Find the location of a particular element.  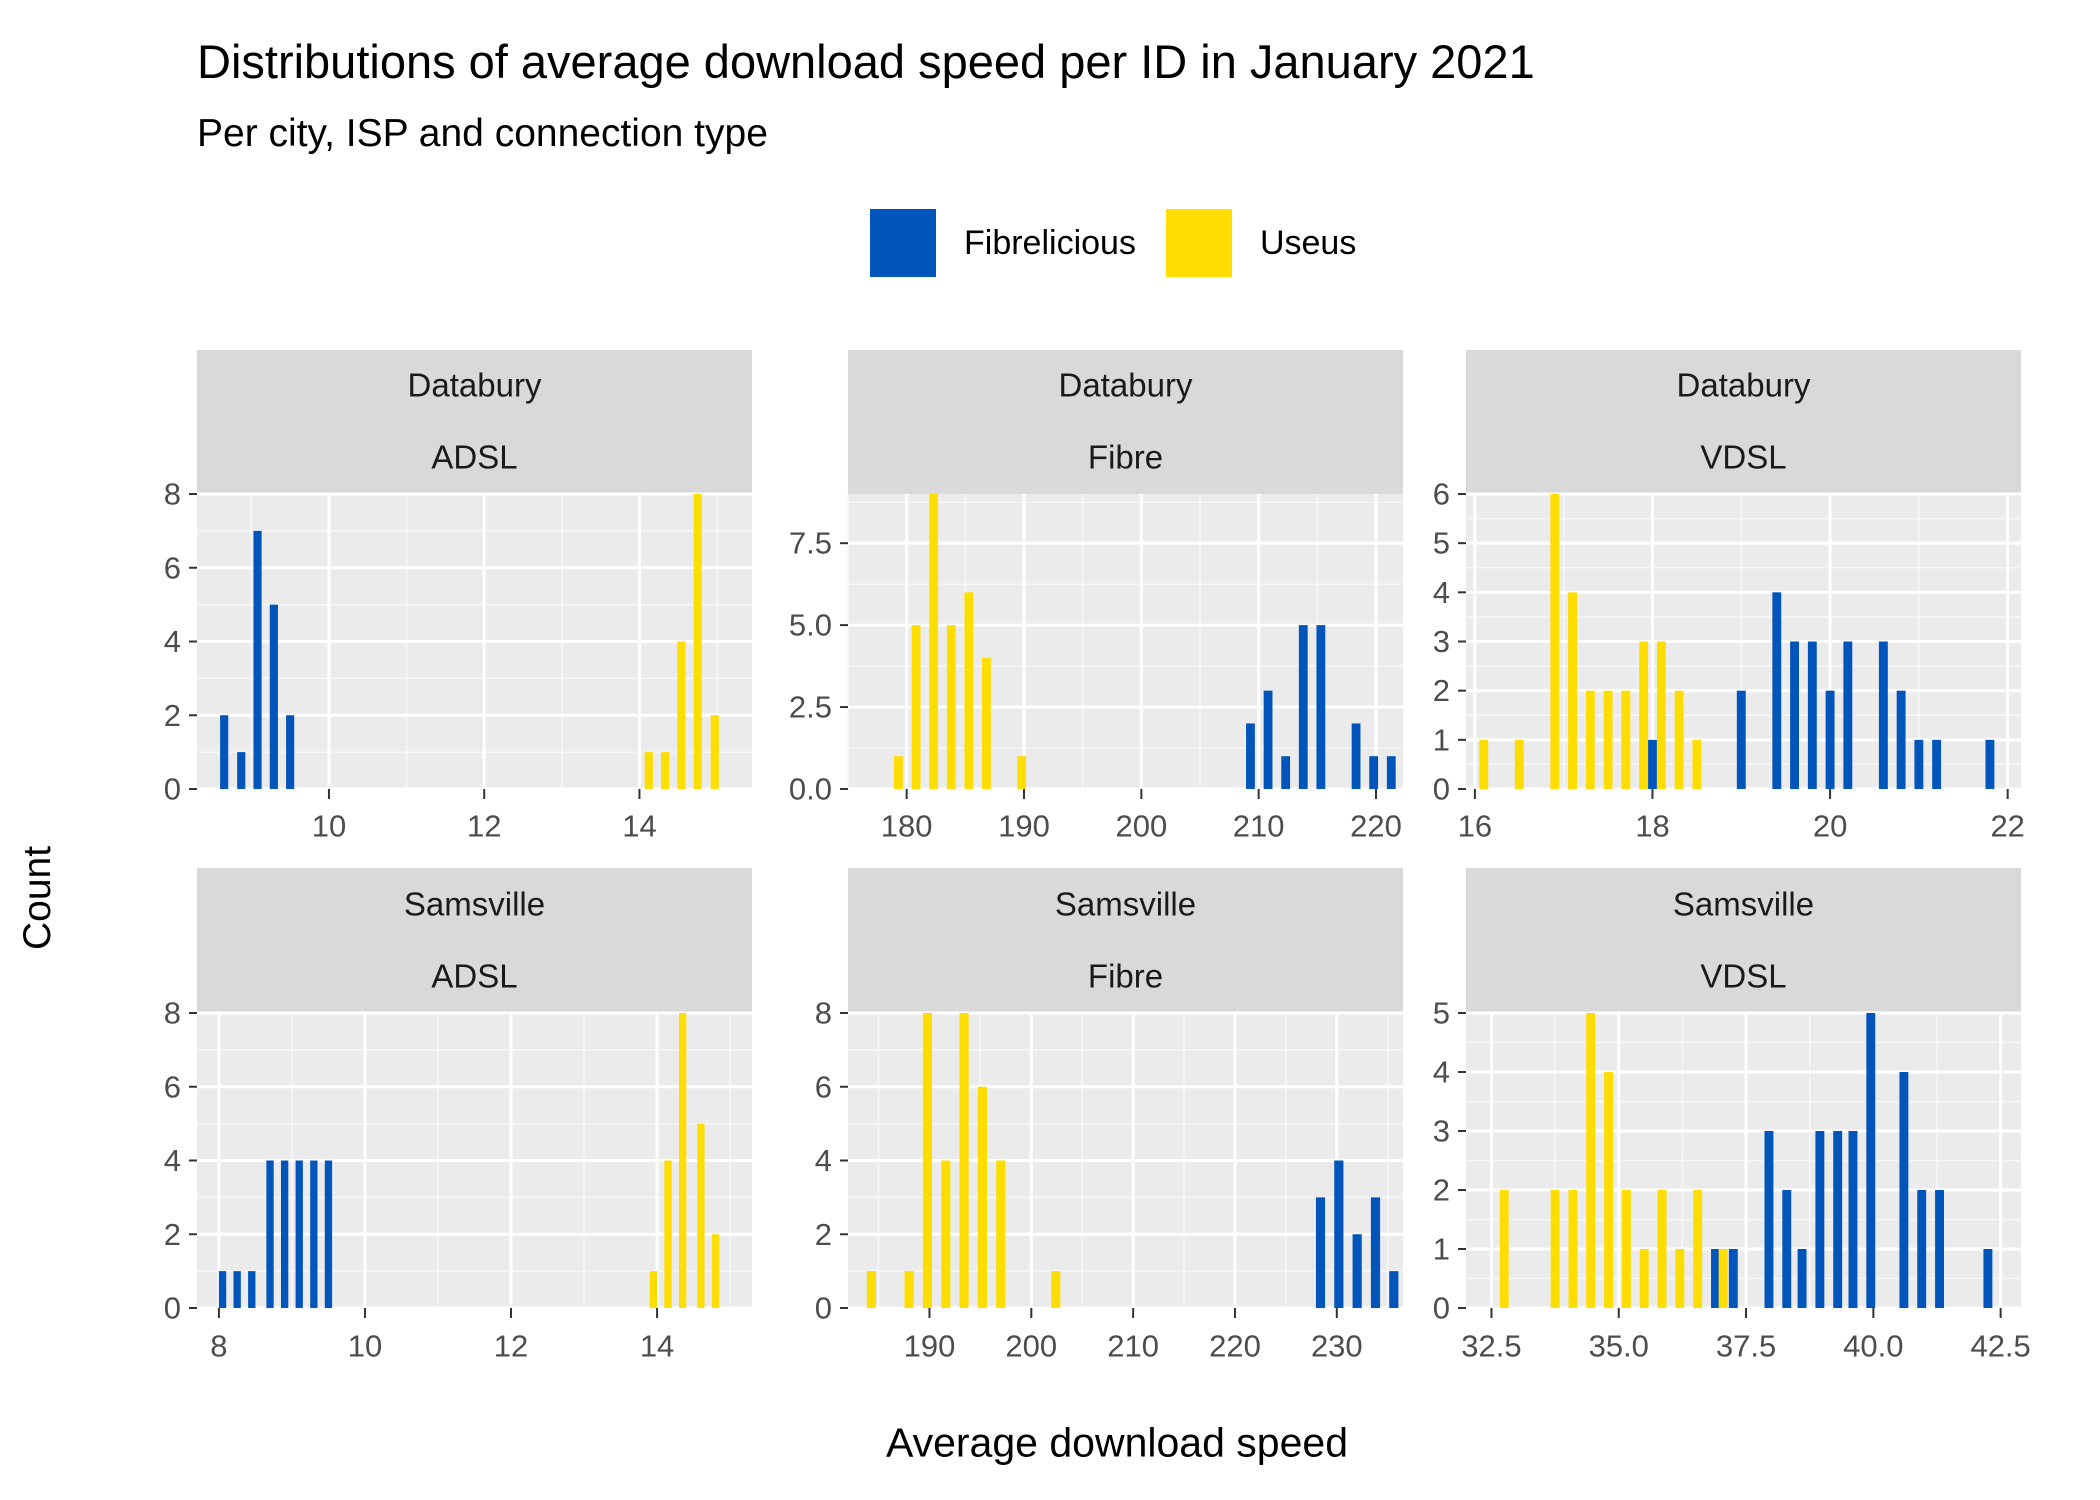

legend-swatch-useus is located at coordinates (1198, 243).